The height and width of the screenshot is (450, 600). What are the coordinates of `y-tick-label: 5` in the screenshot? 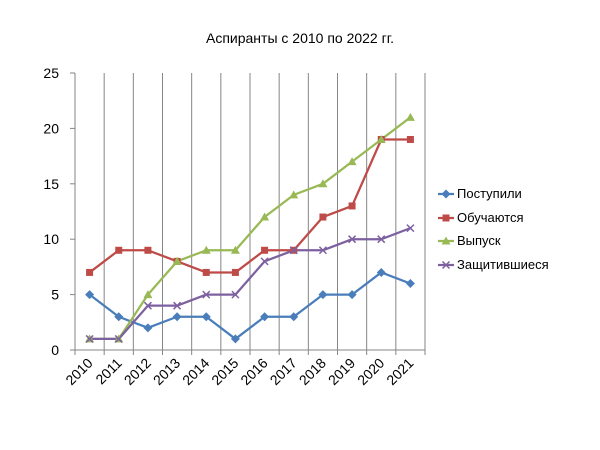 It's located at (55, 295).